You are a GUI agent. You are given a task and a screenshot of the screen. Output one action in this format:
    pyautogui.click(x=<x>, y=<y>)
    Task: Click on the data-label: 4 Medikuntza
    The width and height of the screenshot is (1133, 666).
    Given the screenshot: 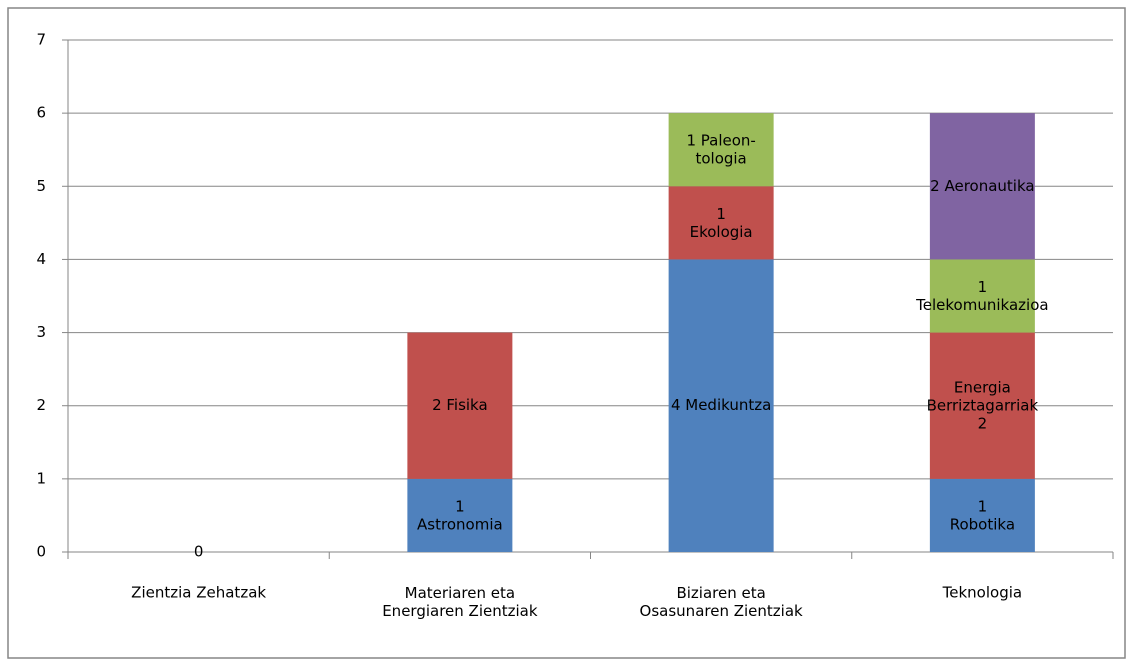 What is the action you would take?
    pyautogui.click(x=721, y=405)
    